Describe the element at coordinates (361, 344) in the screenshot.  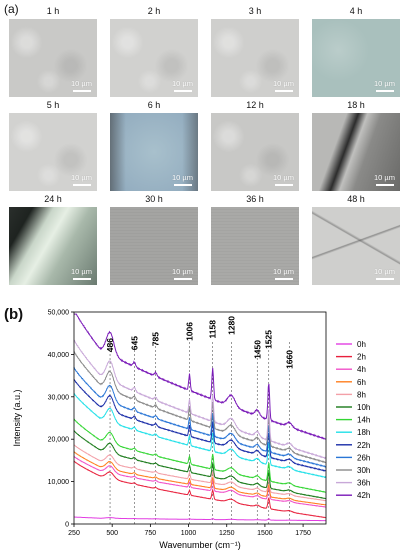
I see `legend-entry: 0h` at that location.